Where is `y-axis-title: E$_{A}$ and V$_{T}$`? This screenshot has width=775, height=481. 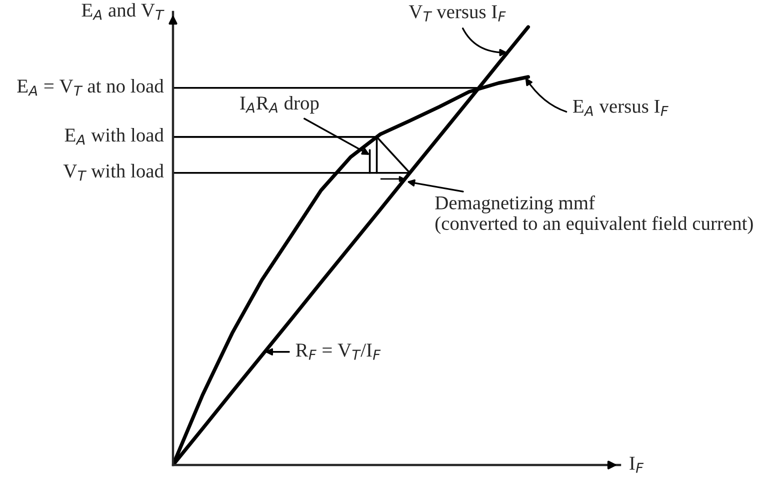
y-axis-title: E$_{A}$ and V$_{T}$ is located at coordinates (123, 11).